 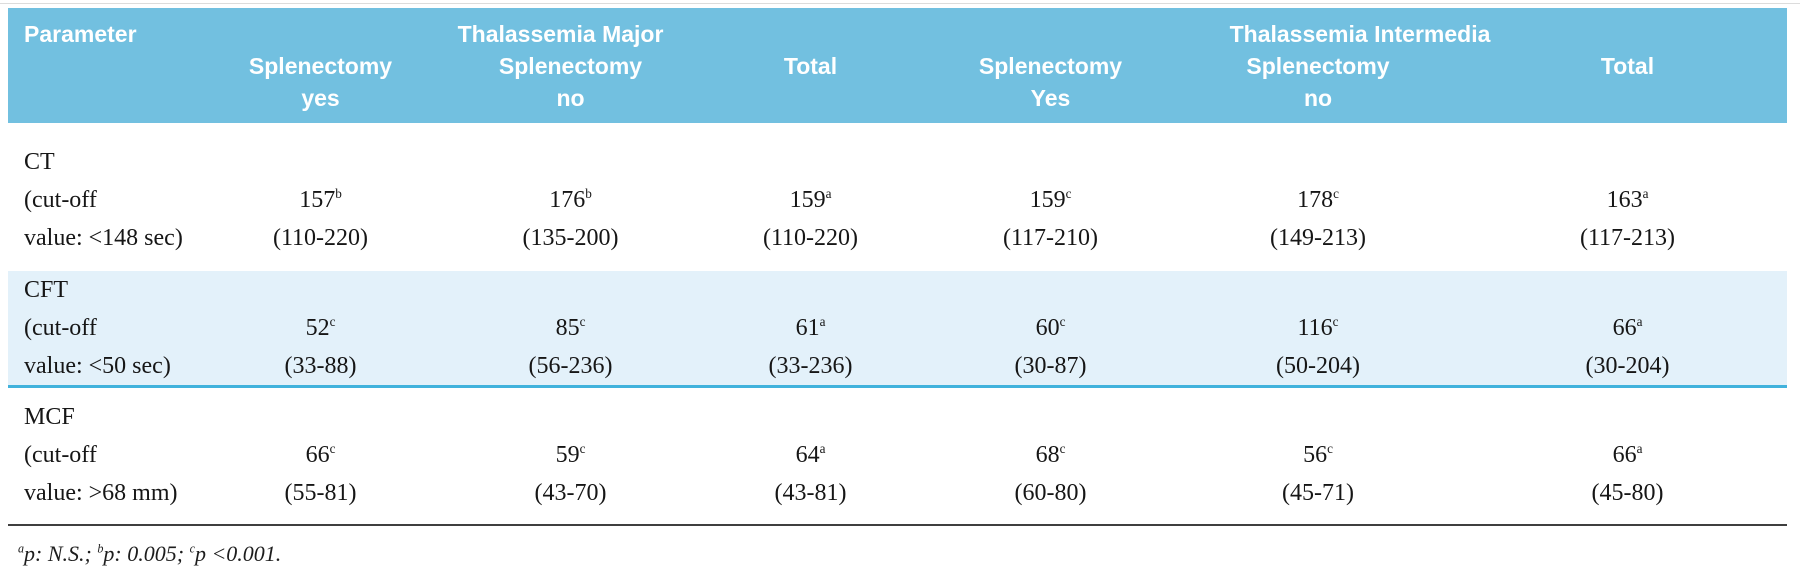 What do you see at coordinates (1315, 328) in the screenshot?
I see `cell-value: 116` at bounding box center [1315, 328].